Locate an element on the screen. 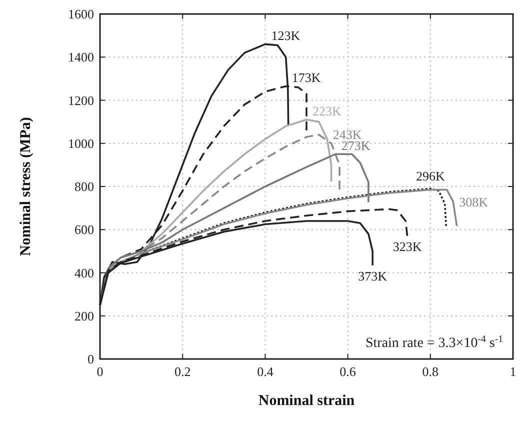 The height and width of the screenshot is (421, 529). y-tick-label: 1200 is located at coordinates (81, 100).